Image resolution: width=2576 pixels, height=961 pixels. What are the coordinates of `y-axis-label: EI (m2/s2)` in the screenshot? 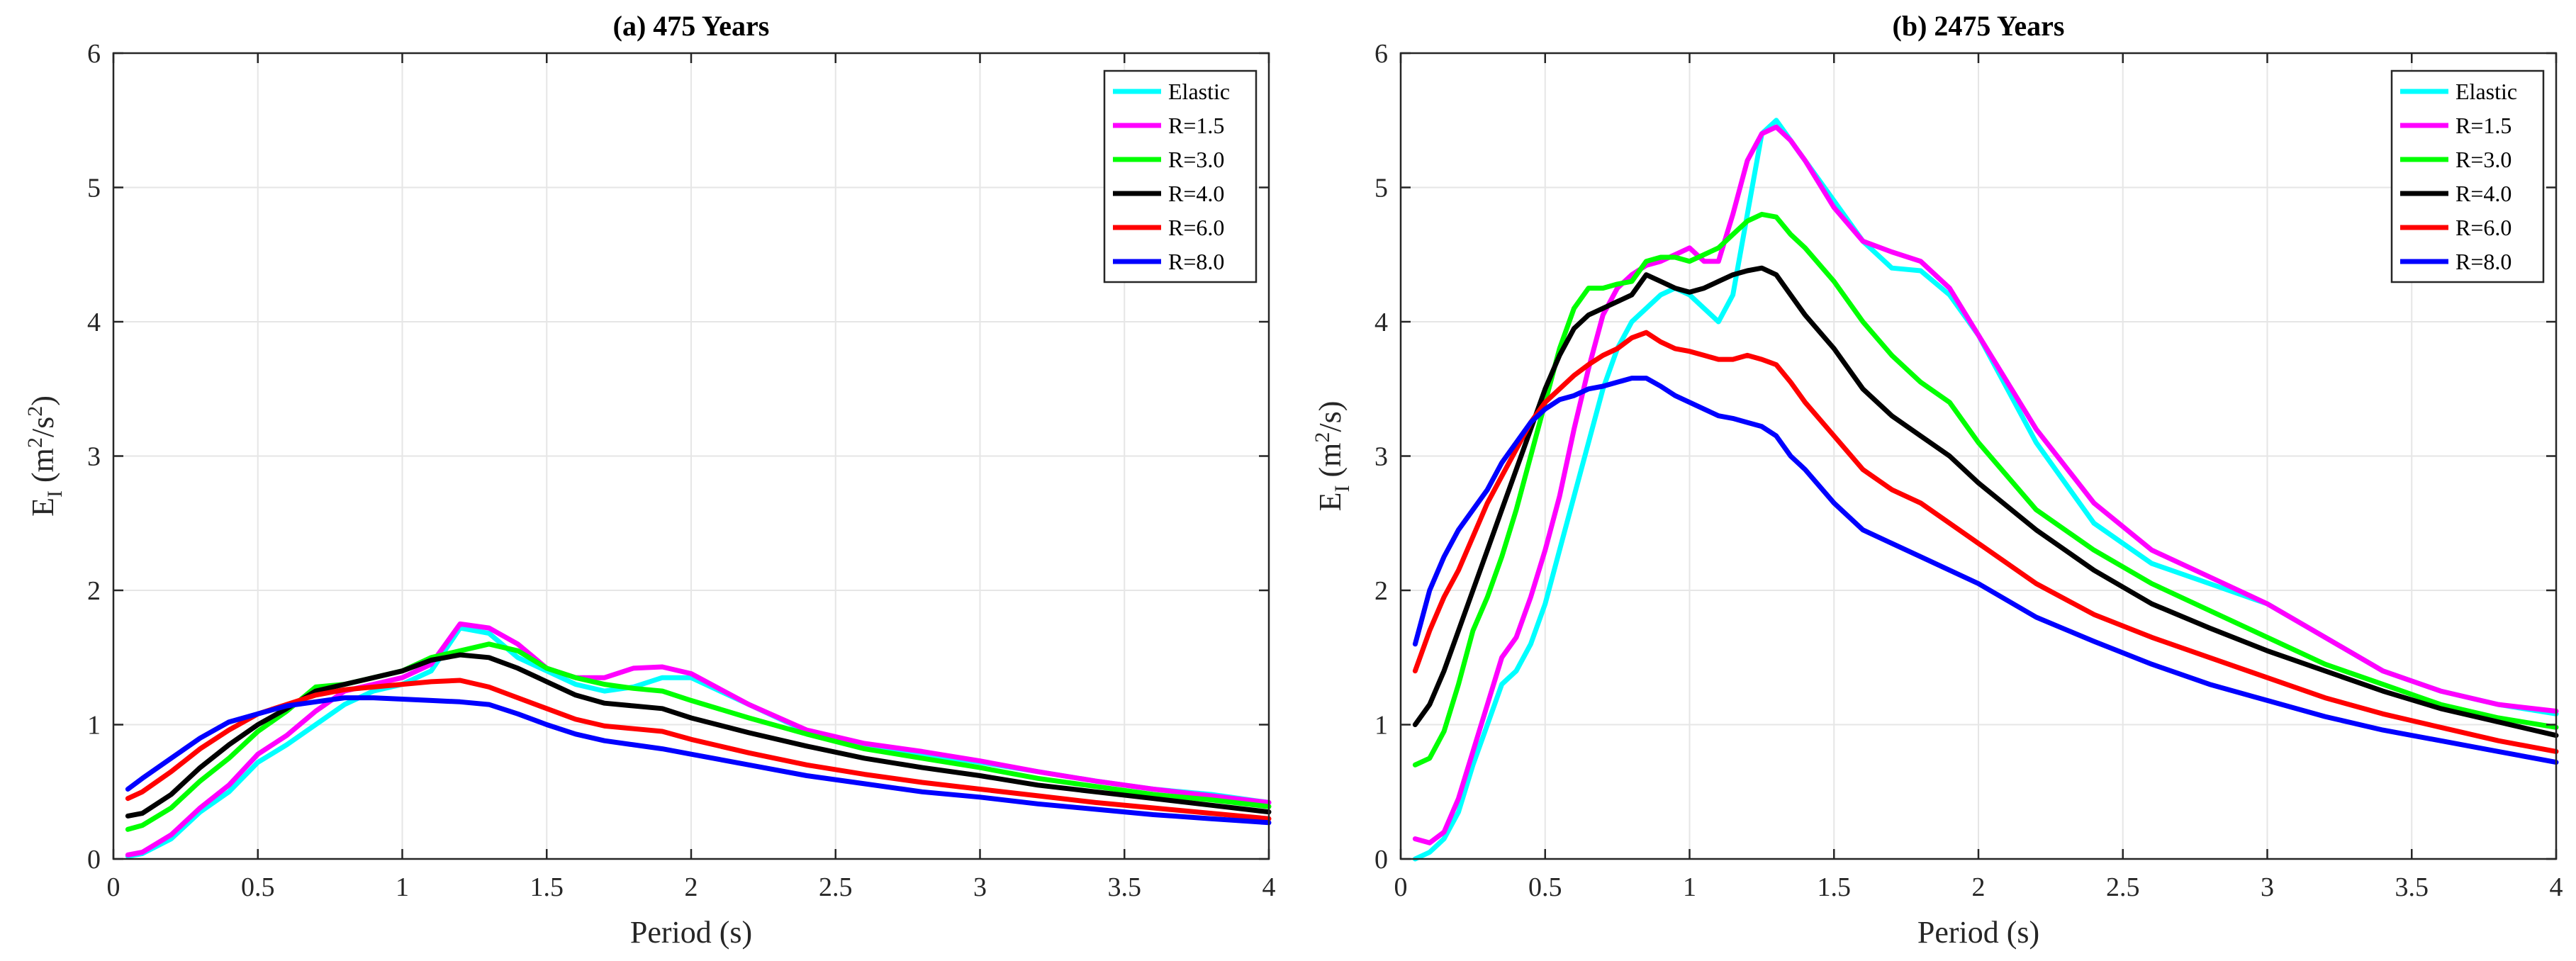 It's located at (45, 456).